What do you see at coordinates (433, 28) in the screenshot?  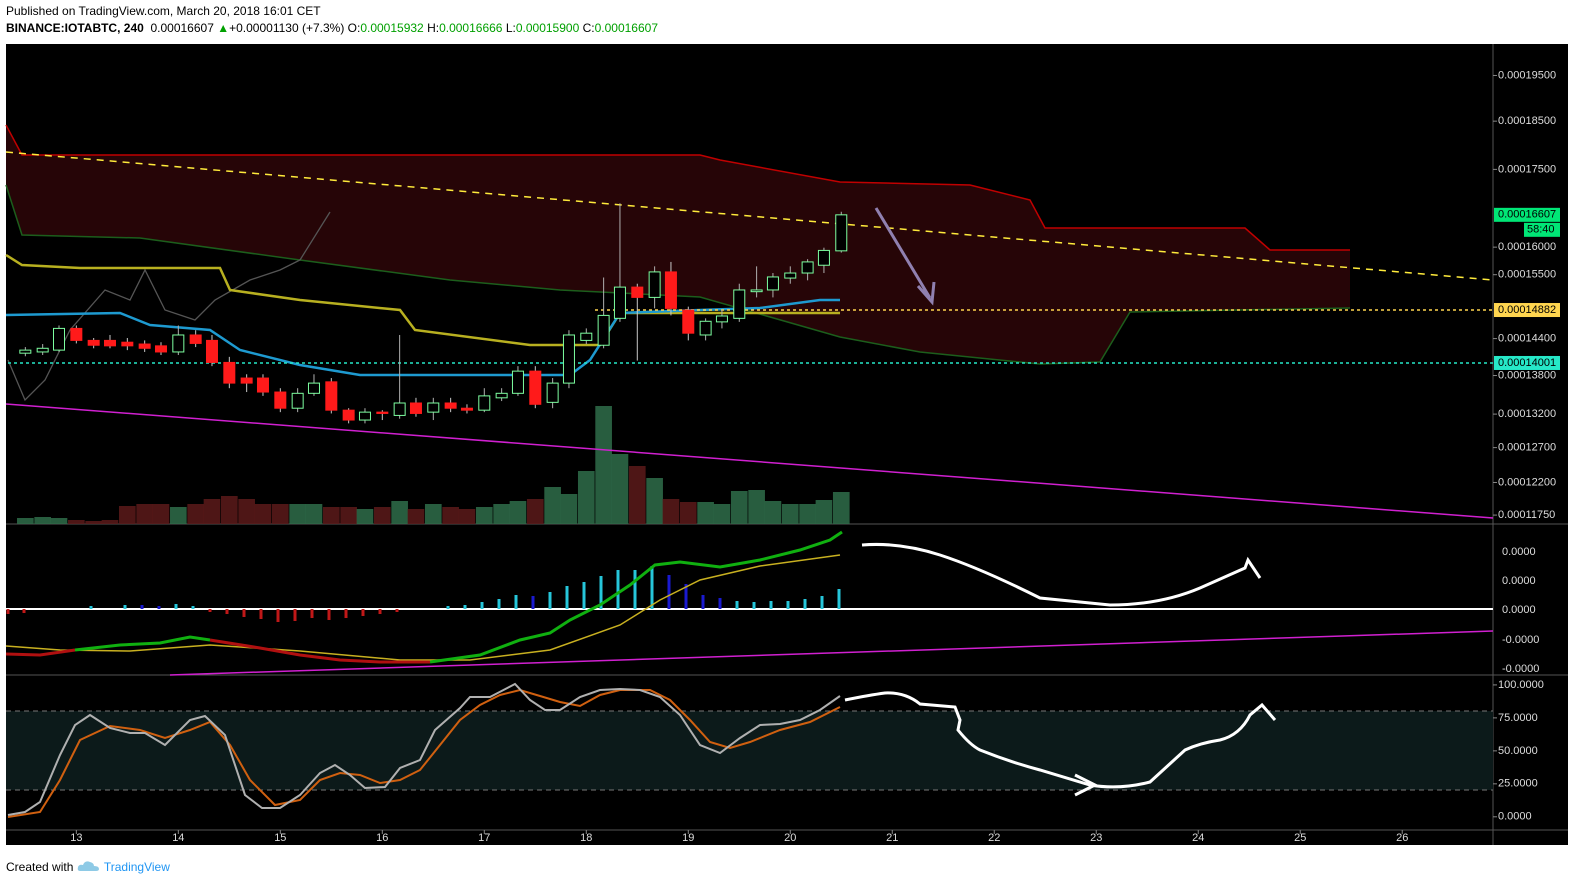 I see `h-label: H:` at bounding box center [433, 28].